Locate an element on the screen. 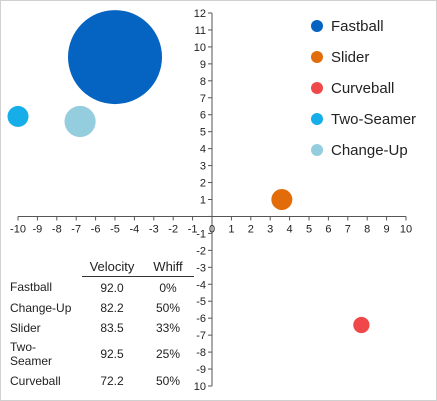  name-column-header is located at coordinates (44, 267).